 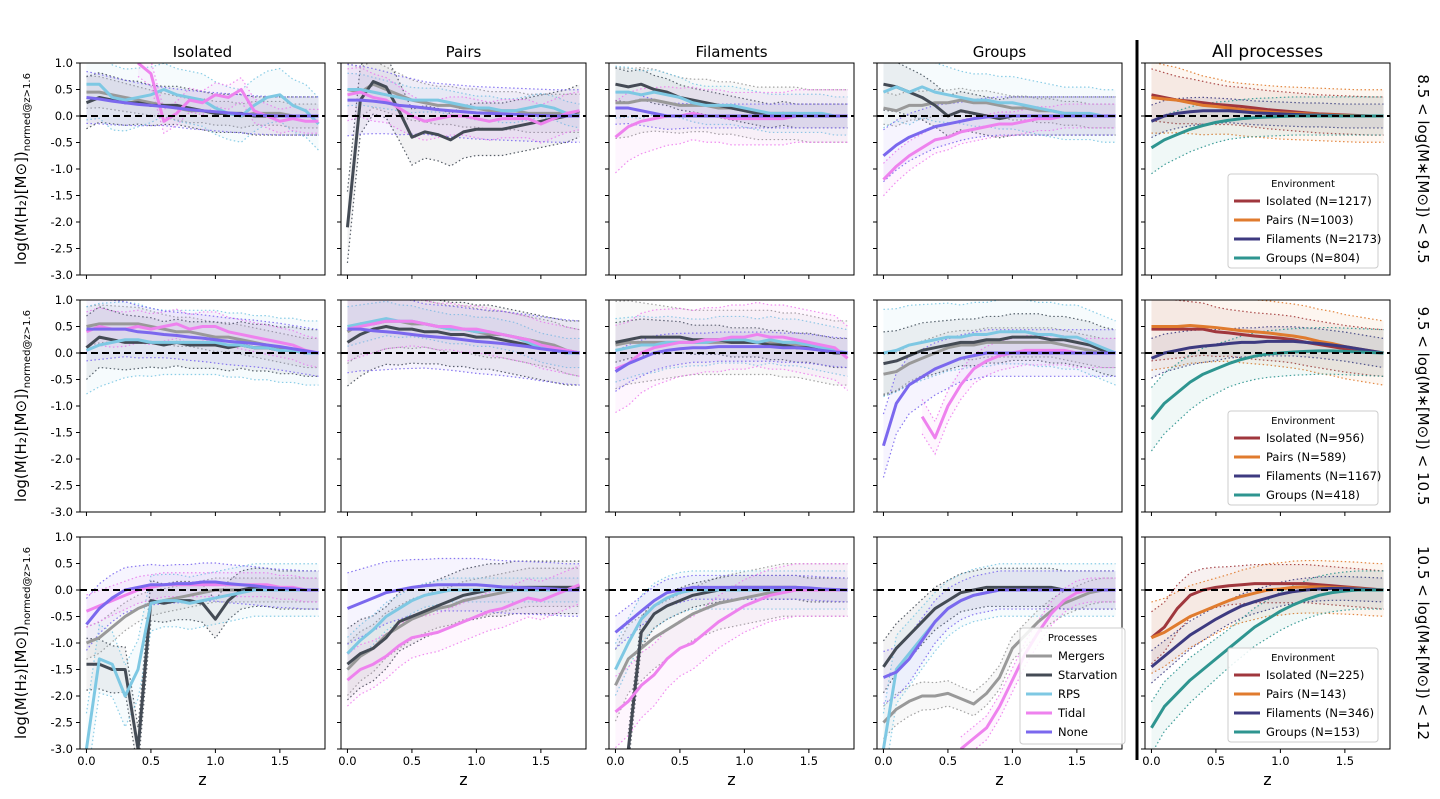 I want to click on legend-label: Groups (N=418), so click(x=1313, y=495).